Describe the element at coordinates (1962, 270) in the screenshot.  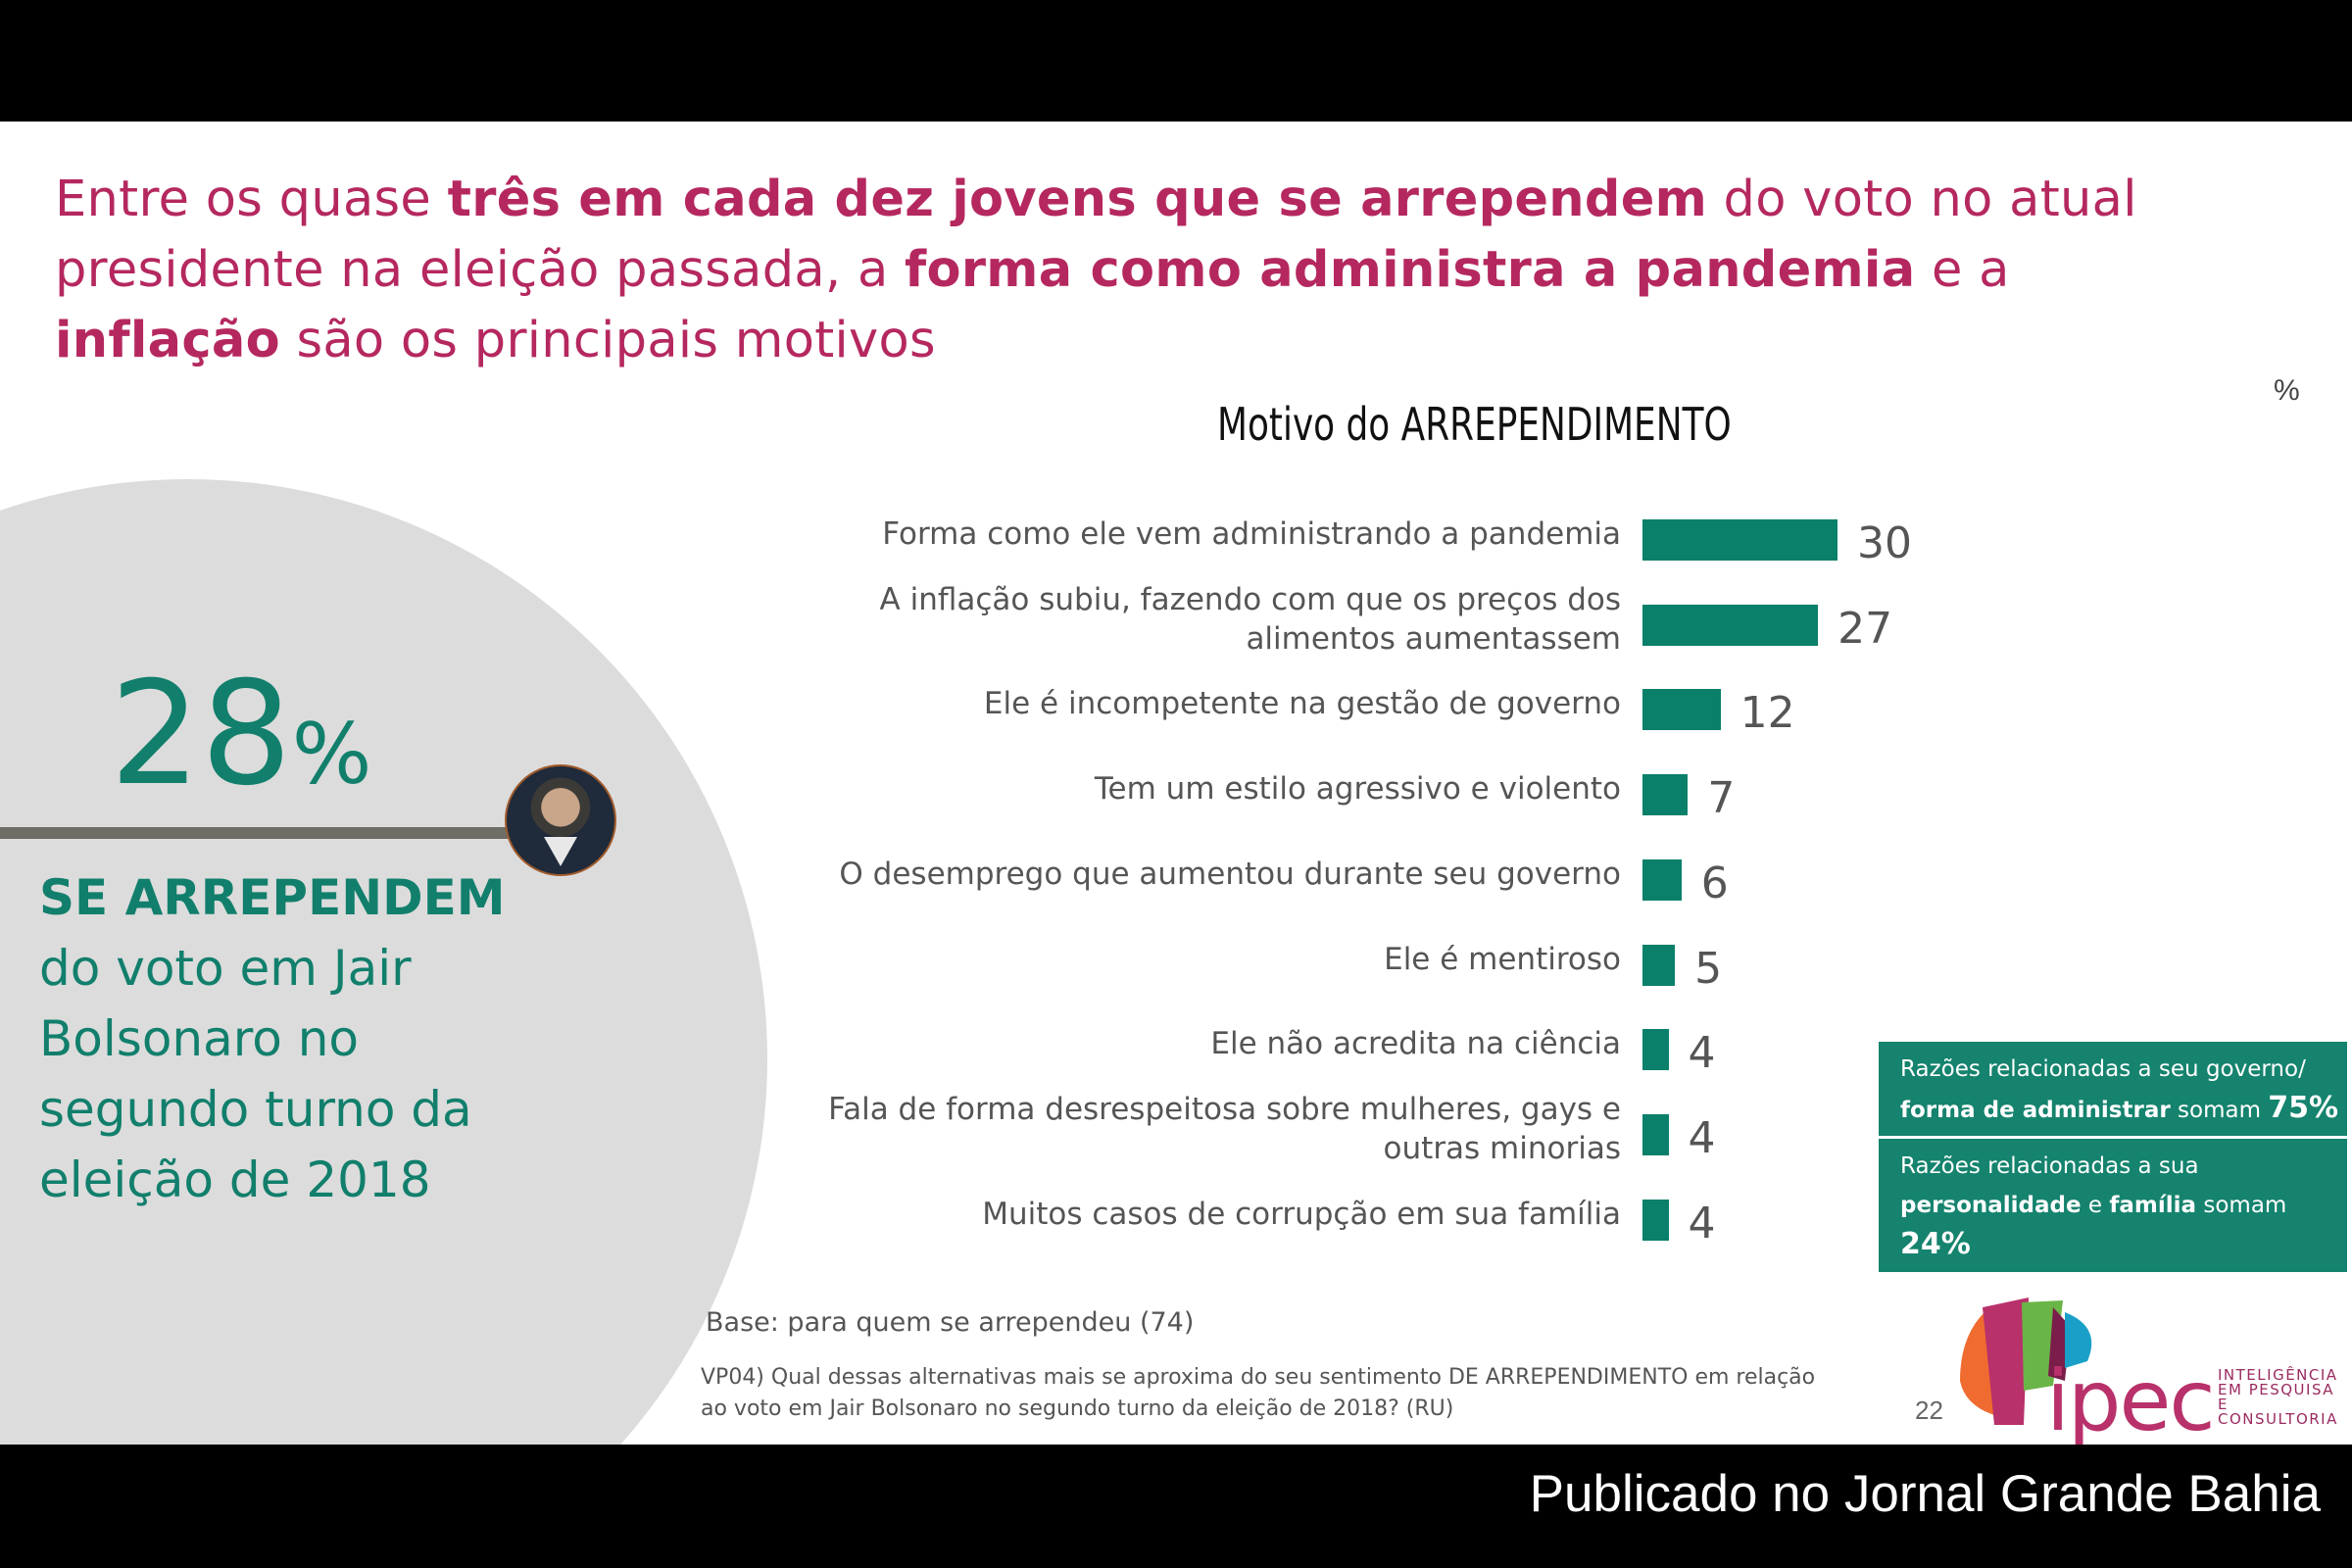
I see `headline-seg-4: e a` at that location.